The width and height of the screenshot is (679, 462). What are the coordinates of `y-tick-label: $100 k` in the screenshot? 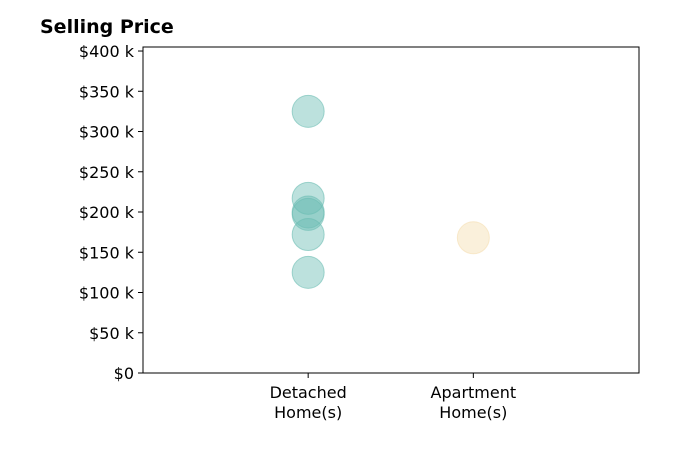 It's located at (107, 293).